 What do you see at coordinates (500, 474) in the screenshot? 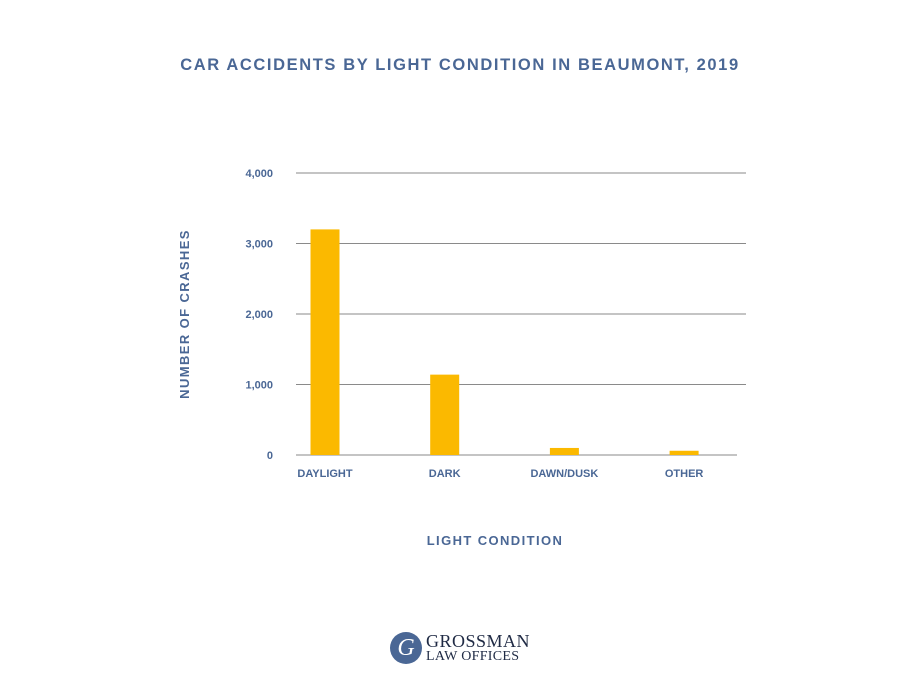
I see `x-axis-categories: DAYLIGHT DARK DAWN/DUSK OTHER` at bounding box center [500, 474].